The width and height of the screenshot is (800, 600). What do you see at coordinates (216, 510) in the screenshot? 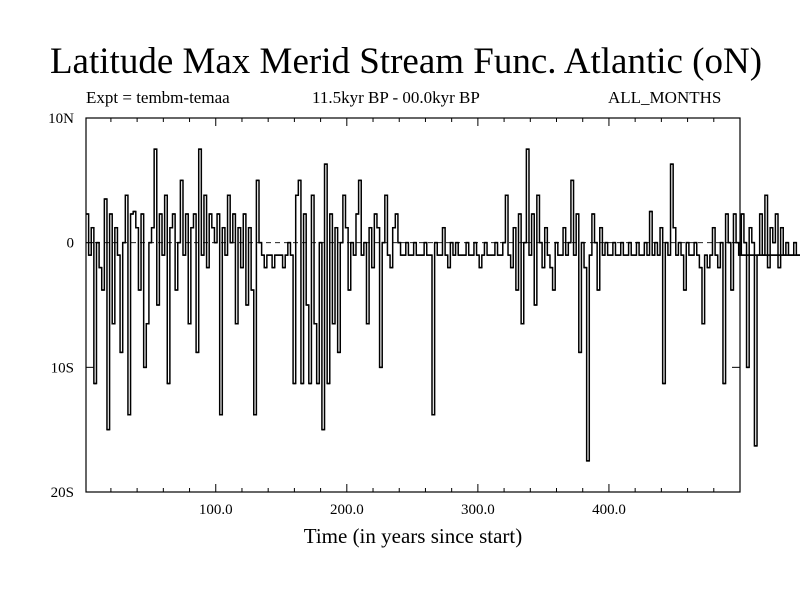
I see `x-tick-label: 100.0` at bounding box center [216, 510].